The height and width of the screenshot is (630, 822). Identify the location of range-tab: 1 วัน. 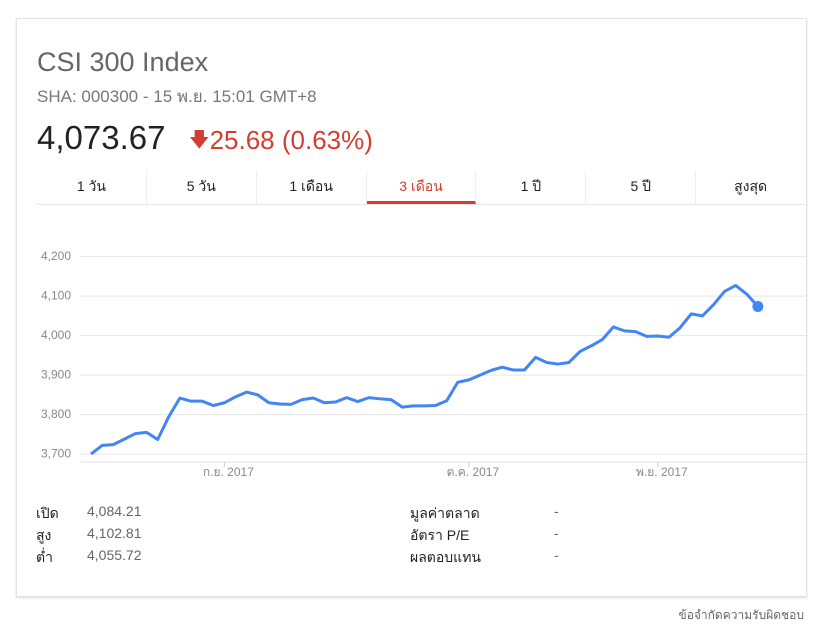
(92, 187).